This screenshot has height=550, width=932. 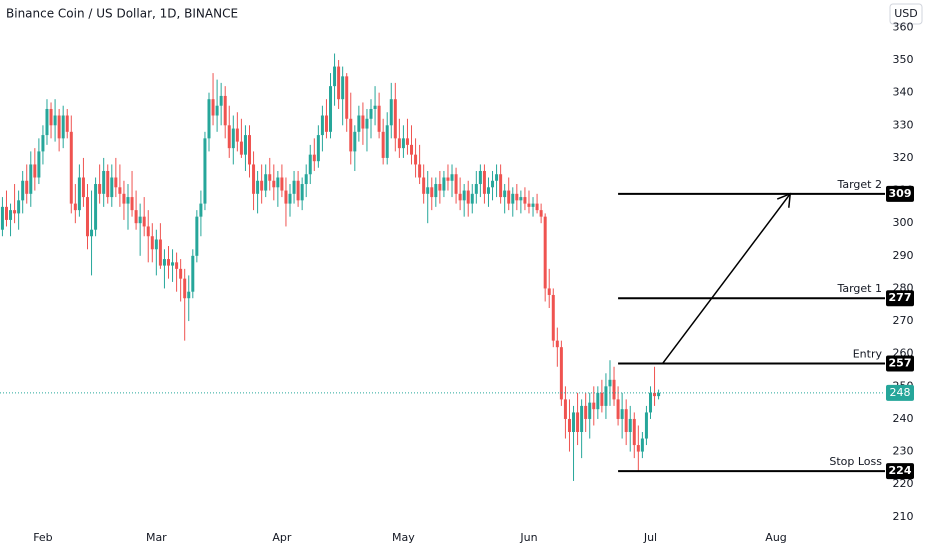 I want to click on price-tag-text: 248, so click(x=900, y=392).